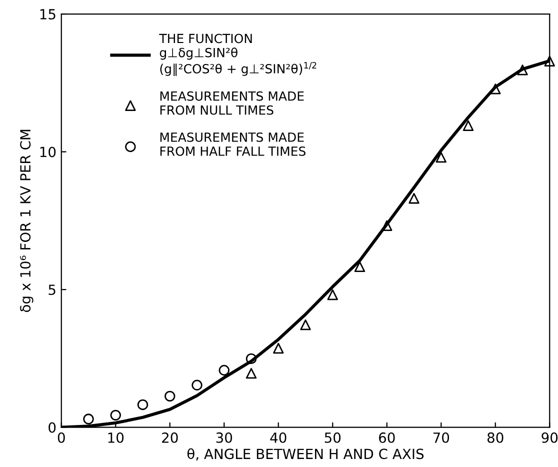 Image resolution: width=558 pixels, height=467 pixels. I want to click on legend-label: THE FUNCTION g⊥δg⊥SIN²θ (g∥²COS²θ + g⊥²SIN²θ)$^{1/2}$, so click(237, 55).